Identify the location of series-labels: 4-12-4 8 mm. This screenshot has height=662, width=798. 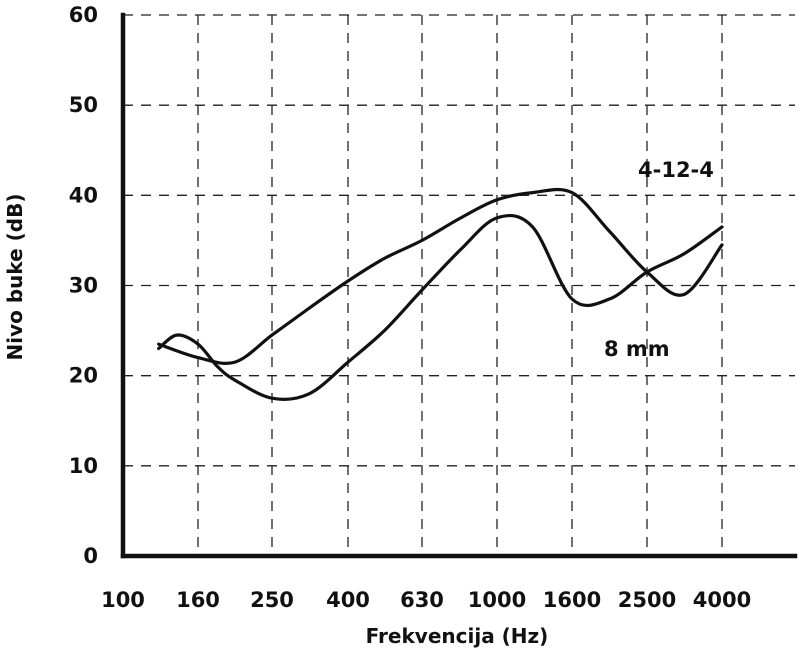
(659, 259).